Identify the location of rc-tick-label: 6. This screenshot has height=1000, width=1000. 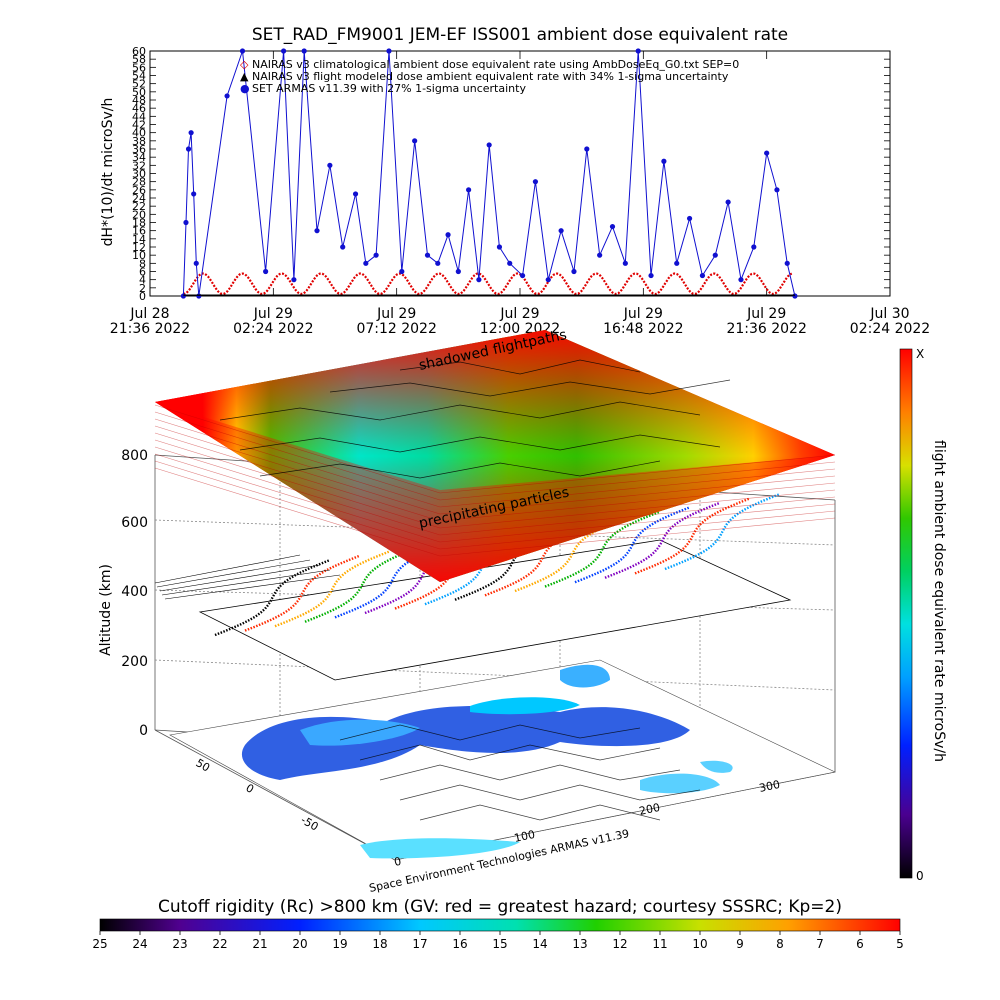
(860, 944).